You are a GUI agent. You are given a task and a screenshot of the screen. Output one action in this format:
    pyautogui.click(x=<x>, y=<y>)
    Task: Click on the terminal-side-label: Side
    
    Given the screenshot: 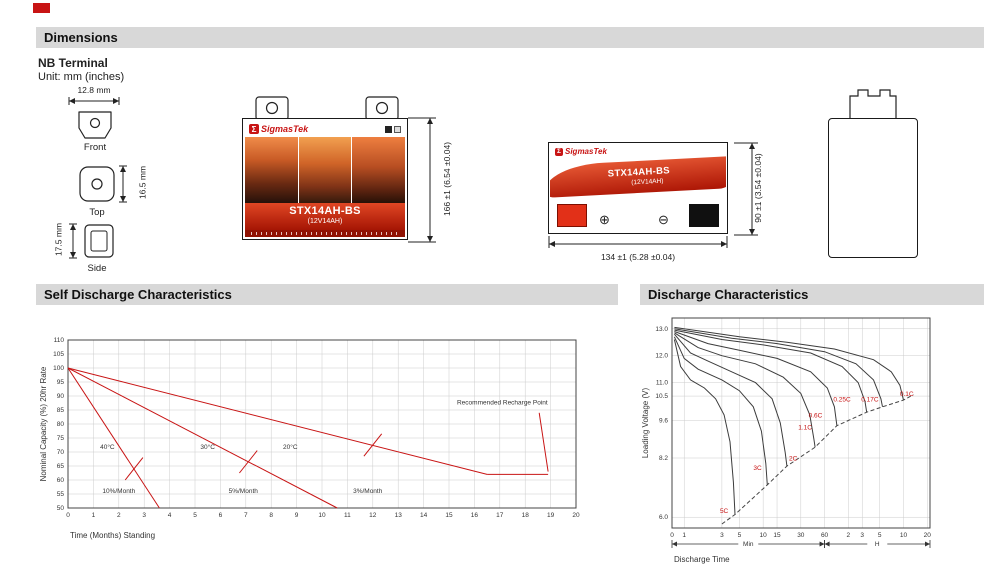 What is the action you would take?
    pyautogui.click(x=97, y=268)
    